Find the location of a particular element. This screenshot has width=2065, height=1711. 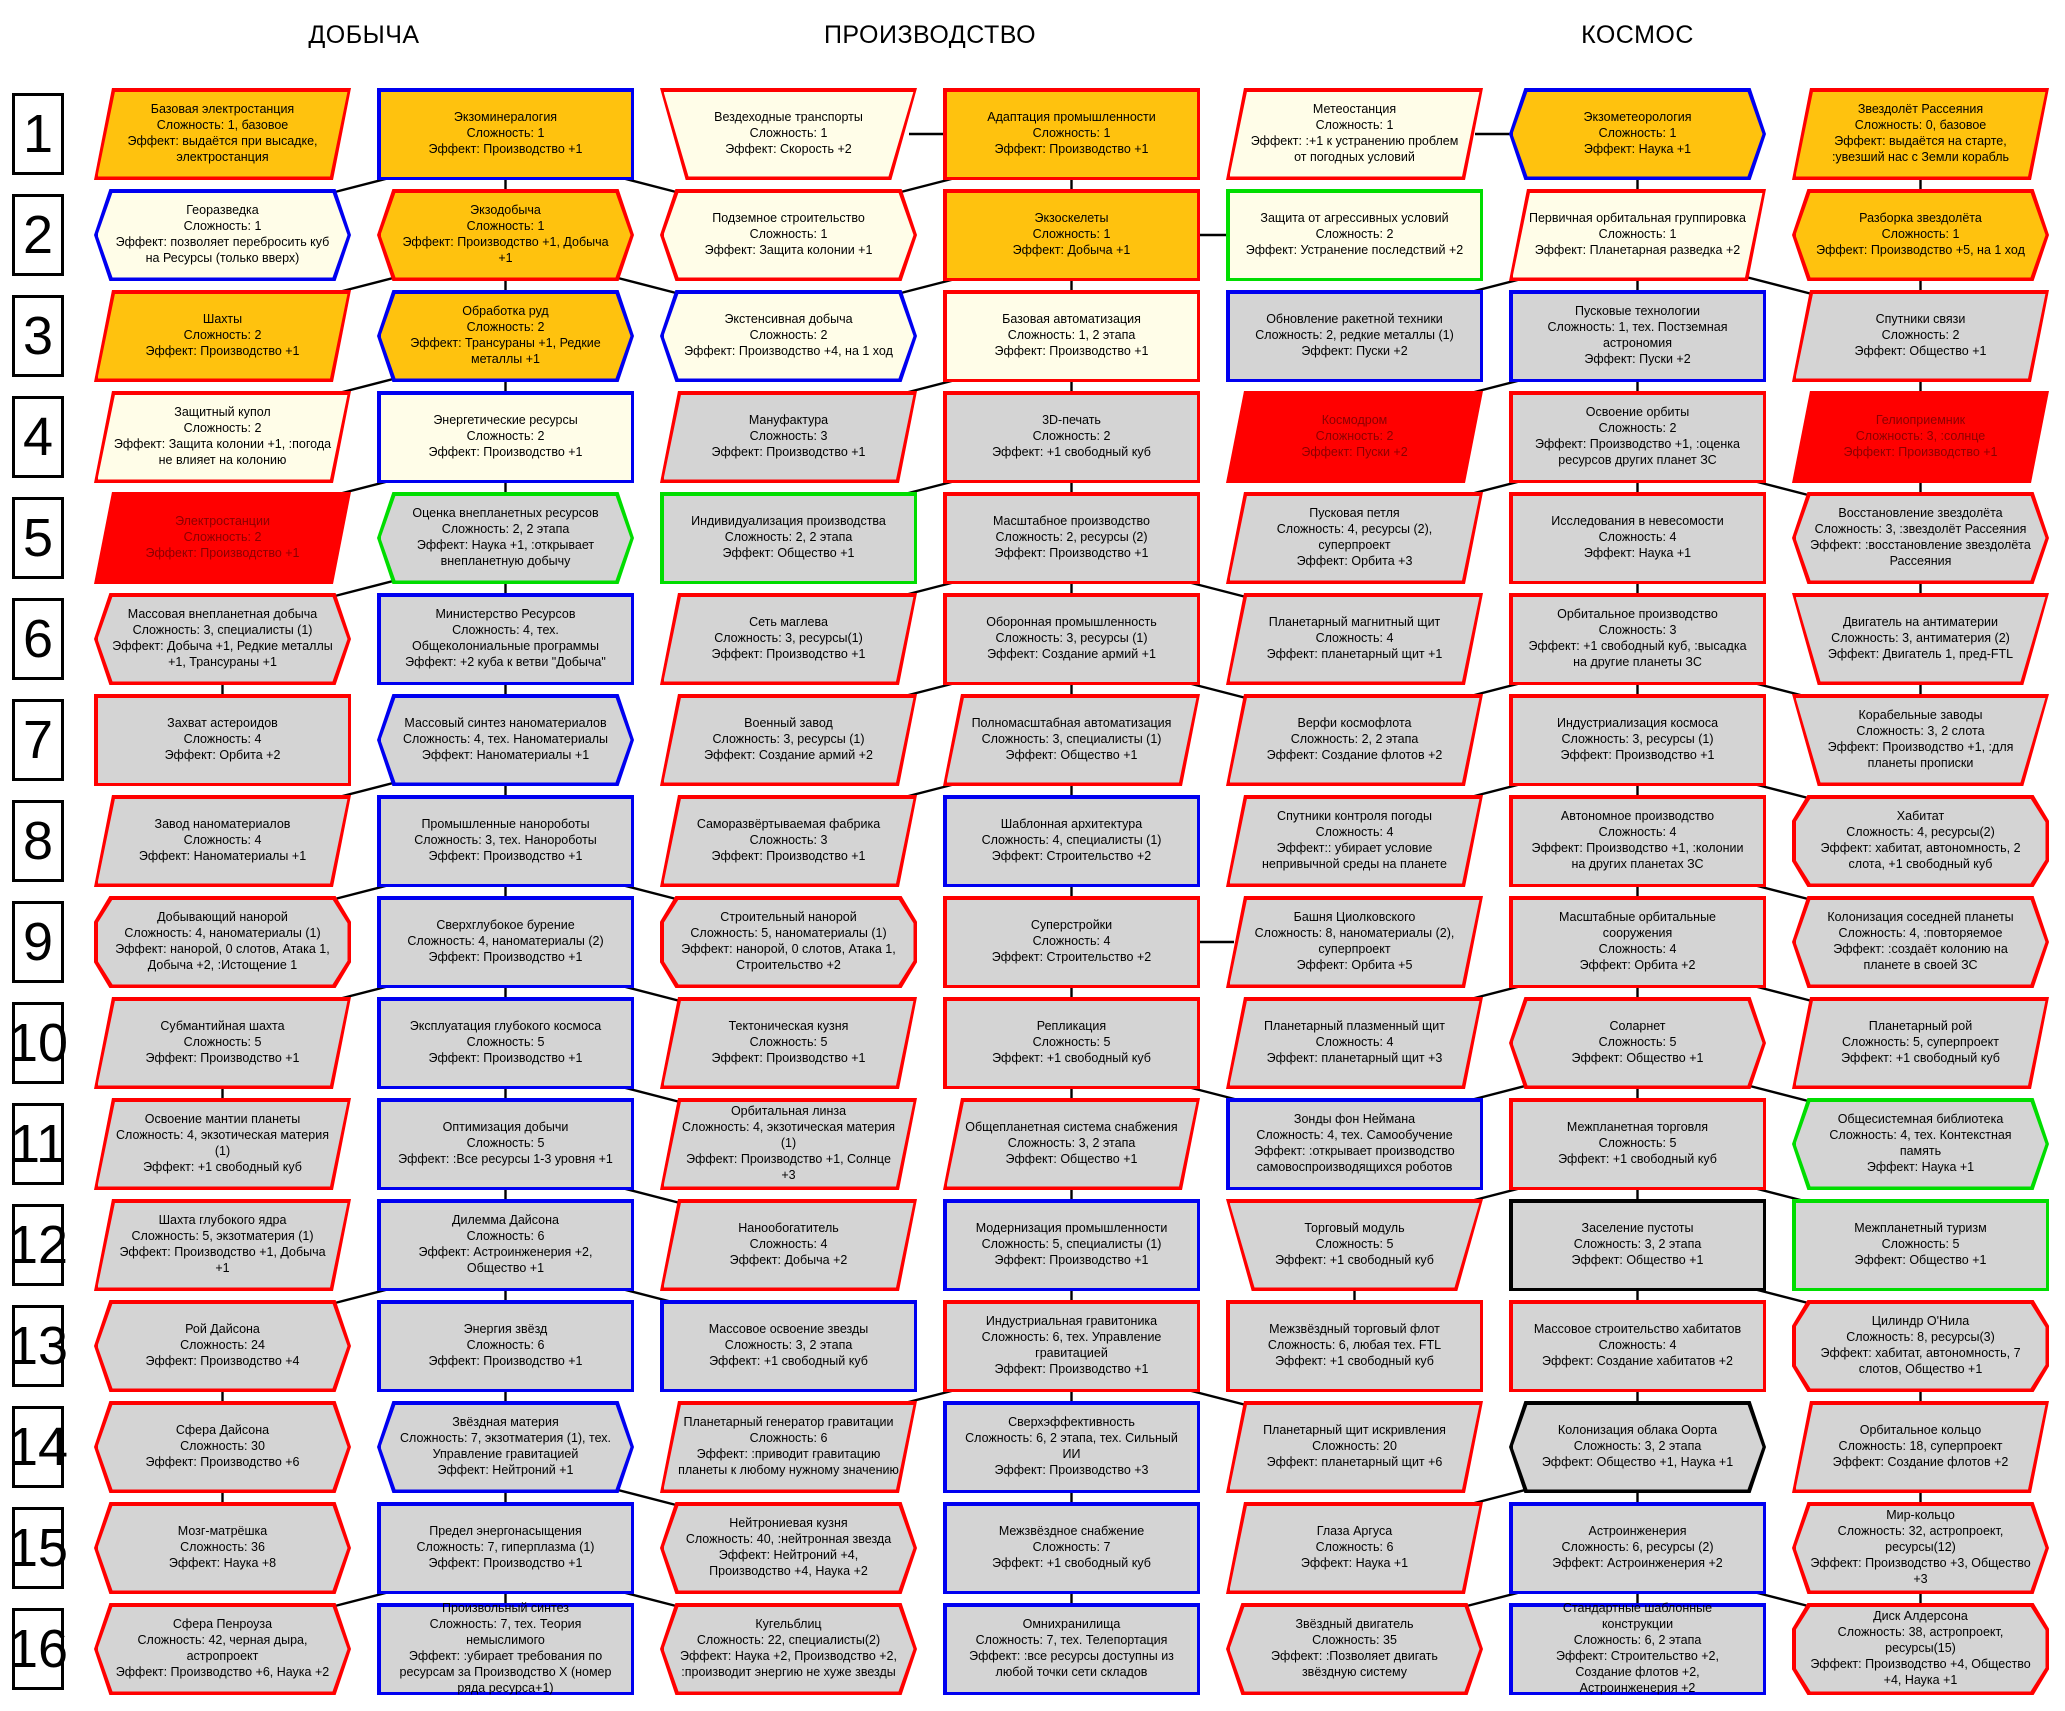

node-title: Защита от агрессивных условий is located at coordinates (1354, 218).